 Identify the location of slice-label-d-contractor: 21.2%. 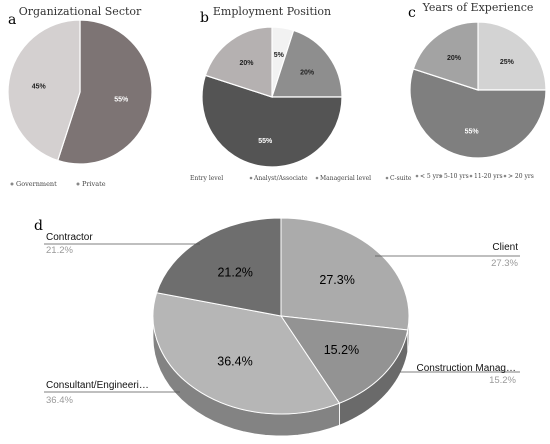
(234, 272).